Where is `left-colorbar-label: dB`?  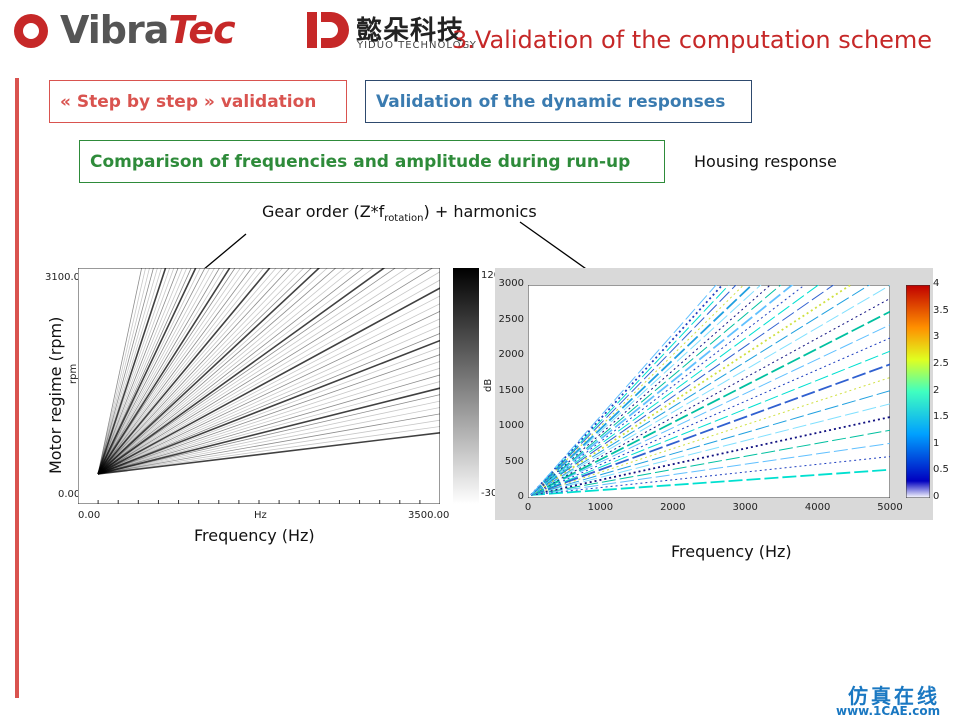 left-colorbar-label: dB is located at coordinates (488, 385).